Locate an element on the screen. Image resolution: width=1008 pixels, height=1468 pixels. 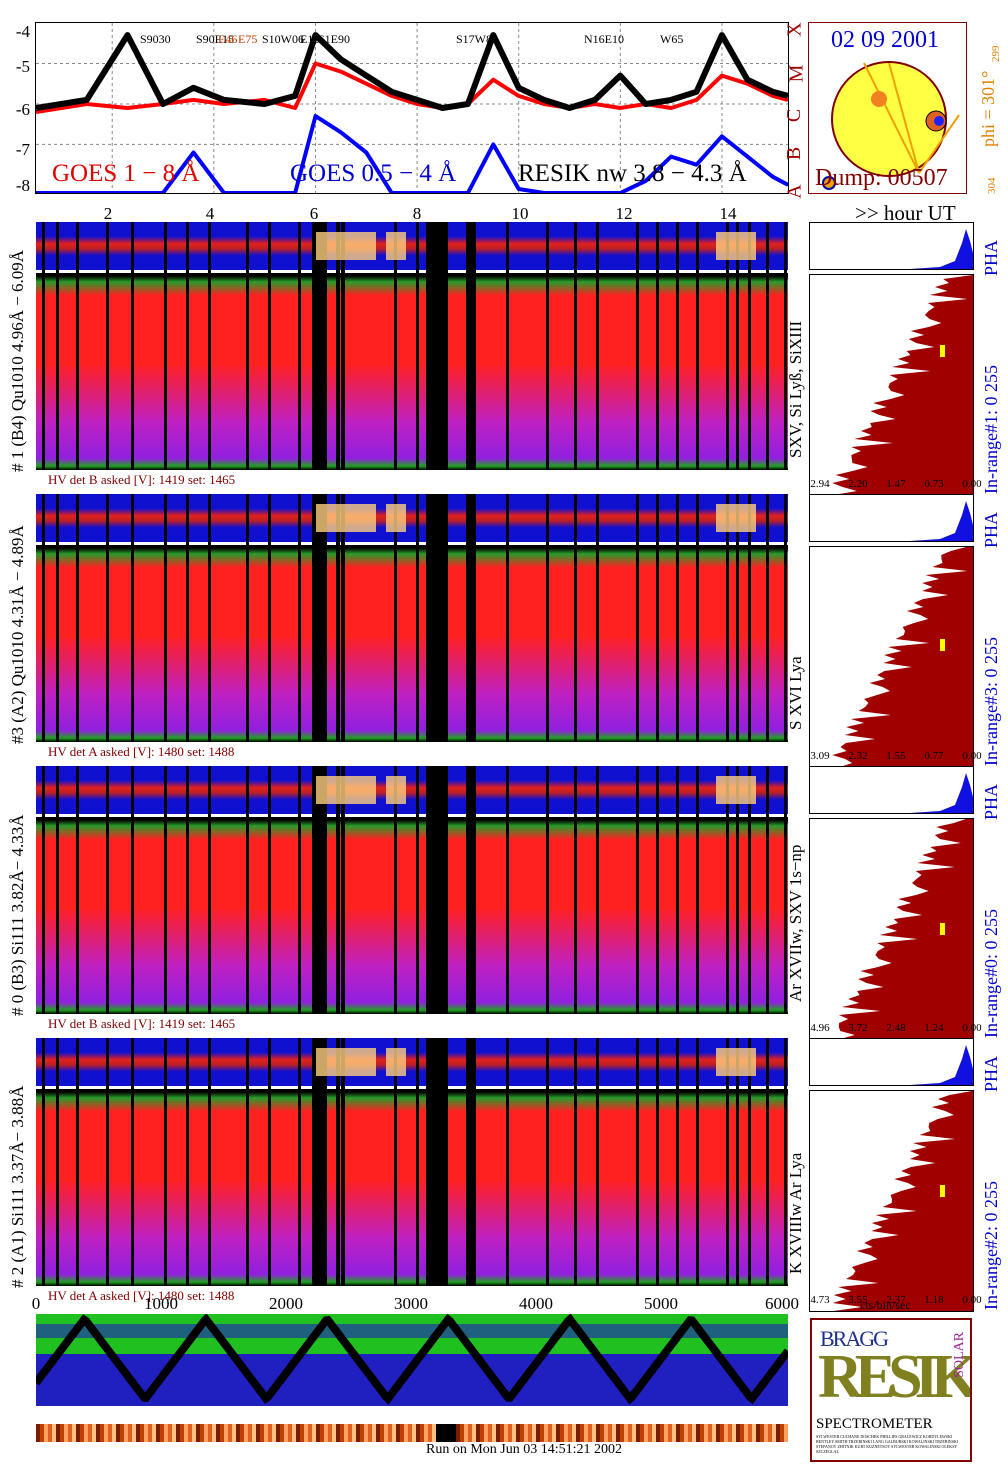
profile-histogram is located at coordinates (891, 385).